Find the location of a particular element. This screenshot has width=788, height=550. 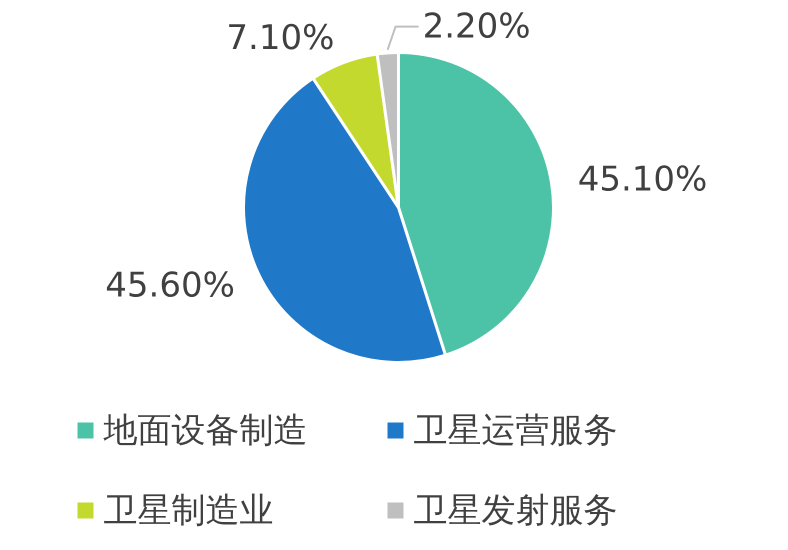

data-label: 7.10% is located at coordinates (280, 38).